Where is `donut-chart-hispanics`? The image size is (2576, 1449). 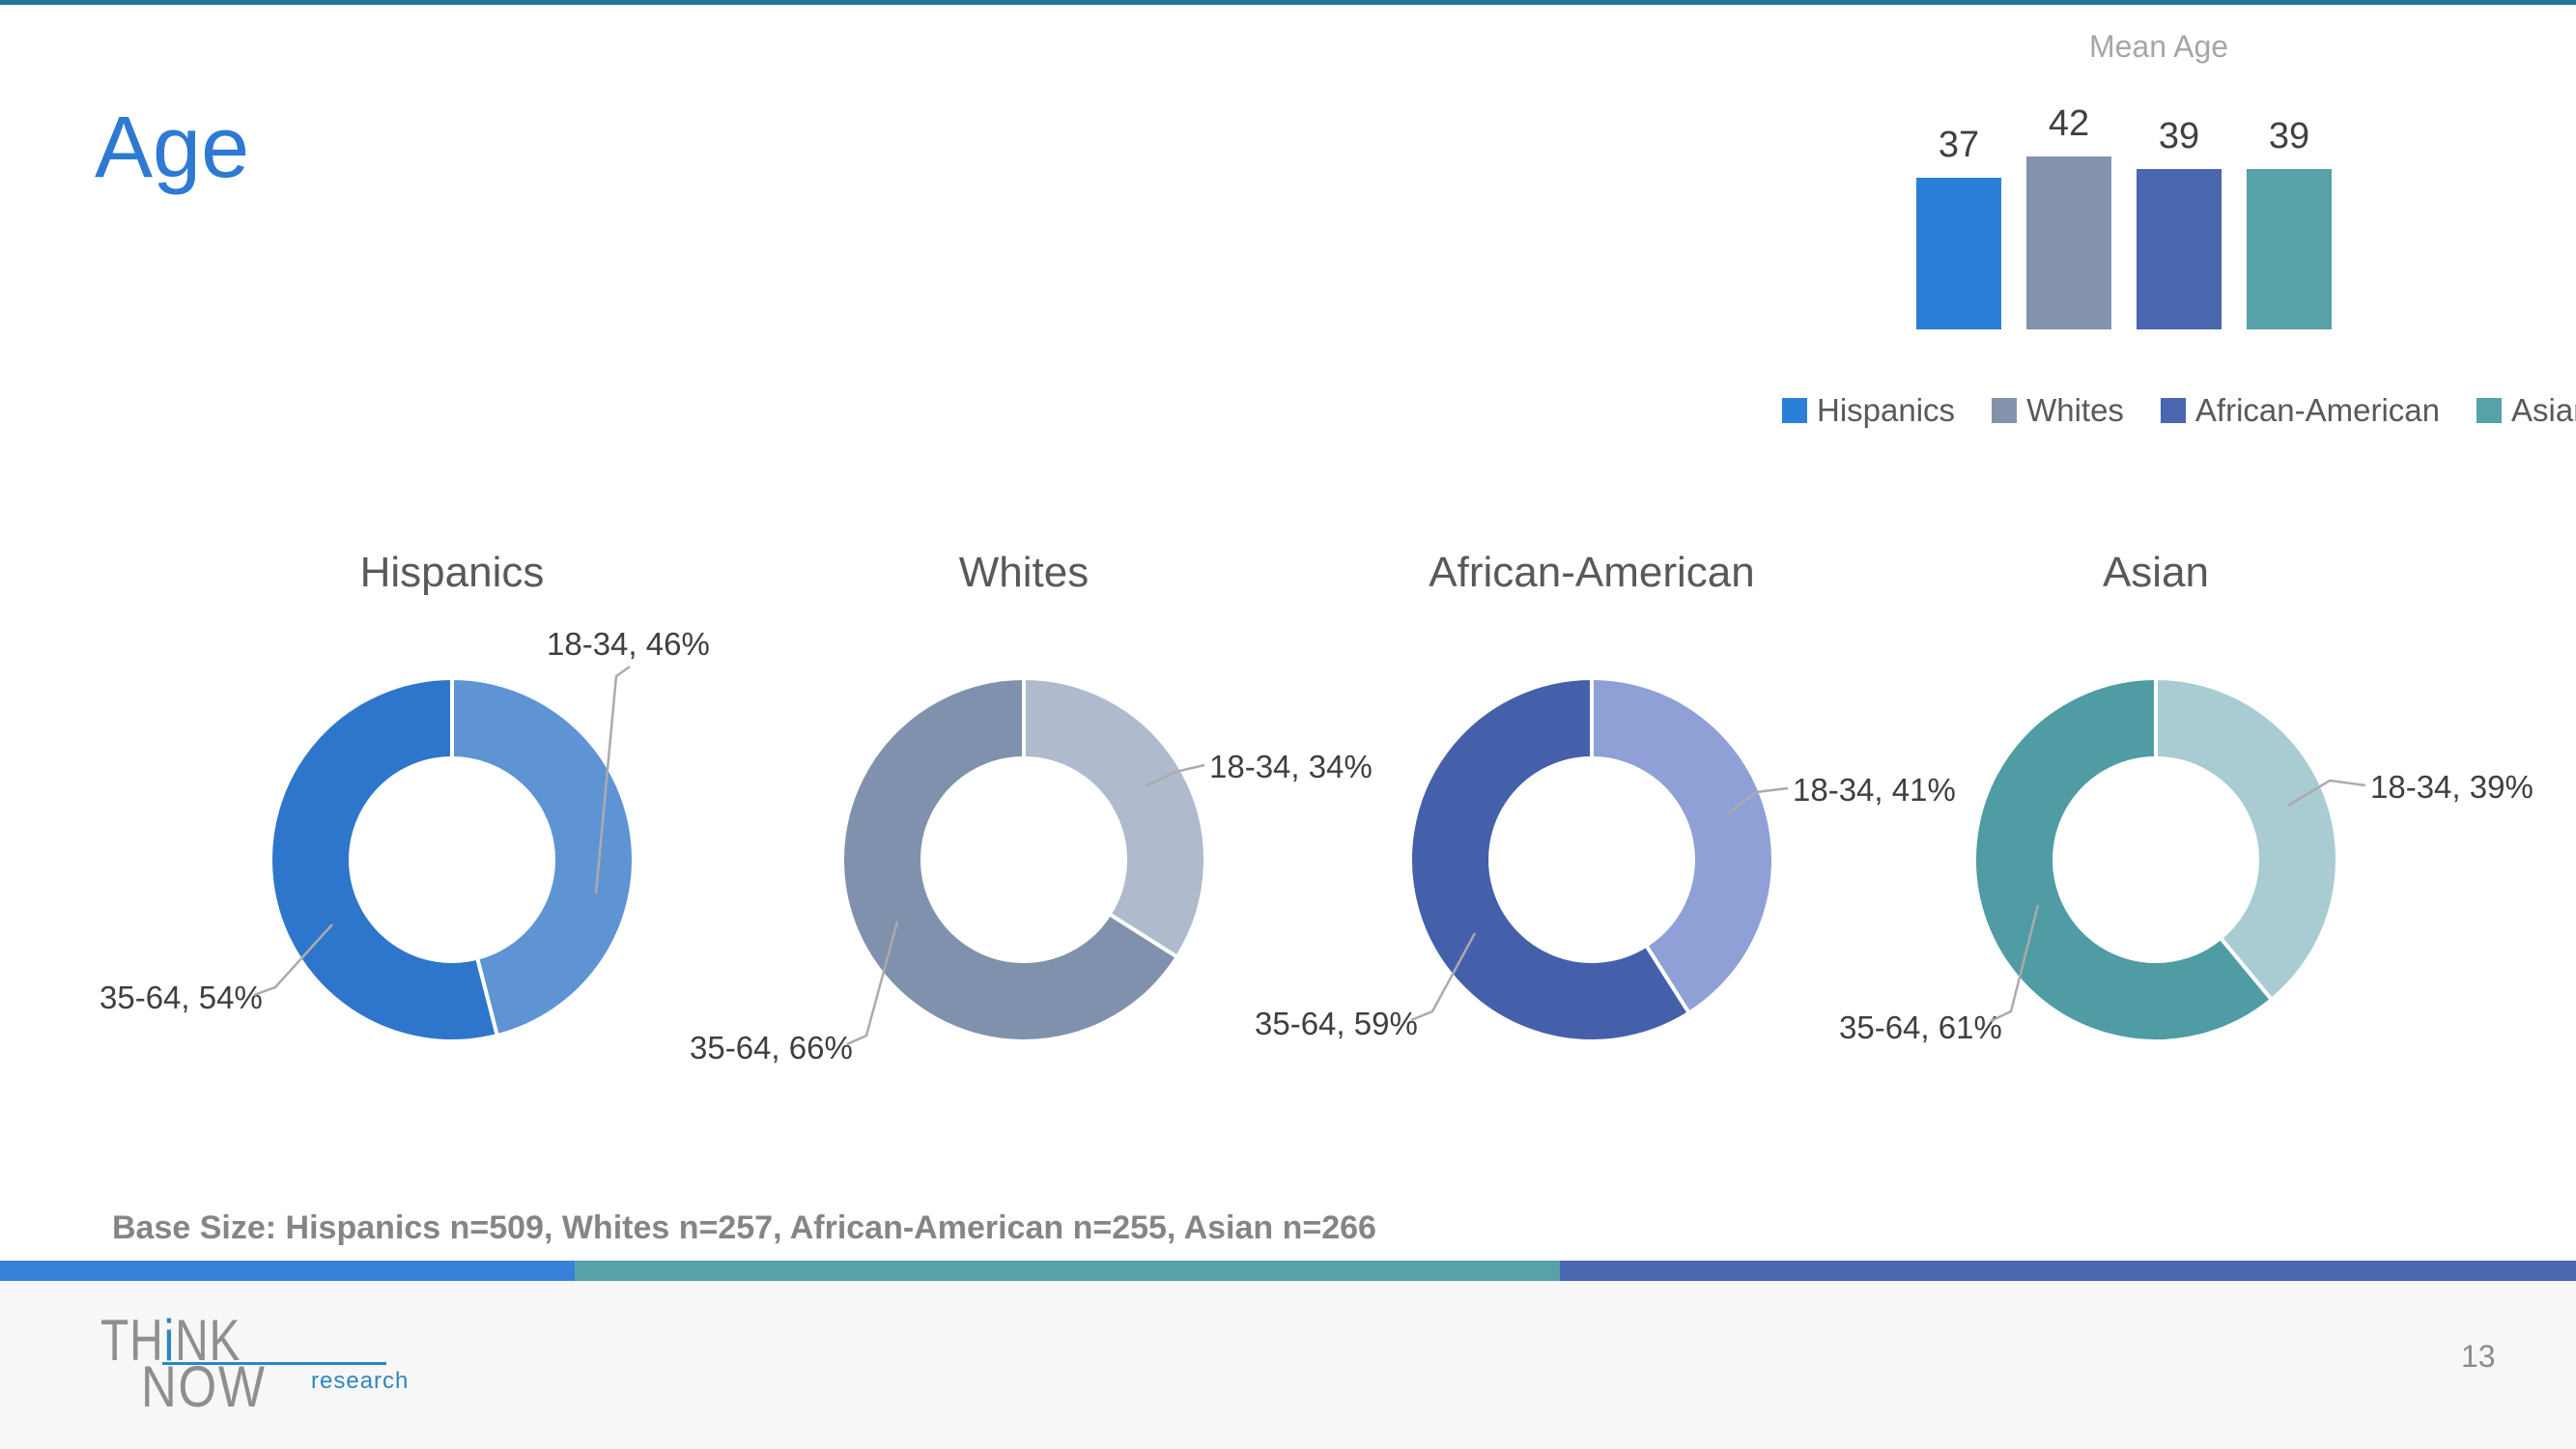 donut-chart-hispanics is located at coordinates (452, 859).